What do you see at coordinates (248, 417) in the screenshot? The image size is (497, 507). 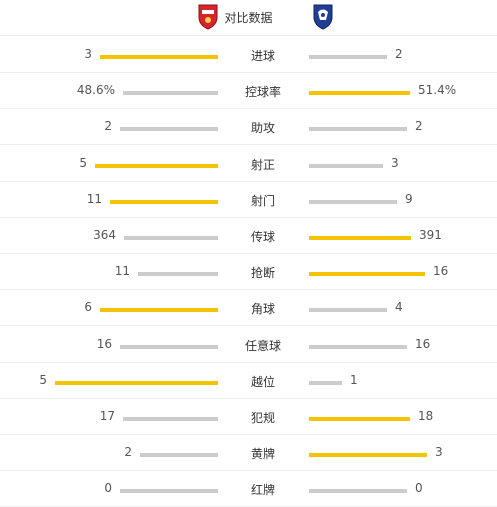 I see `stat-row: 17 犯规 18` at bounding box center [248, 417].